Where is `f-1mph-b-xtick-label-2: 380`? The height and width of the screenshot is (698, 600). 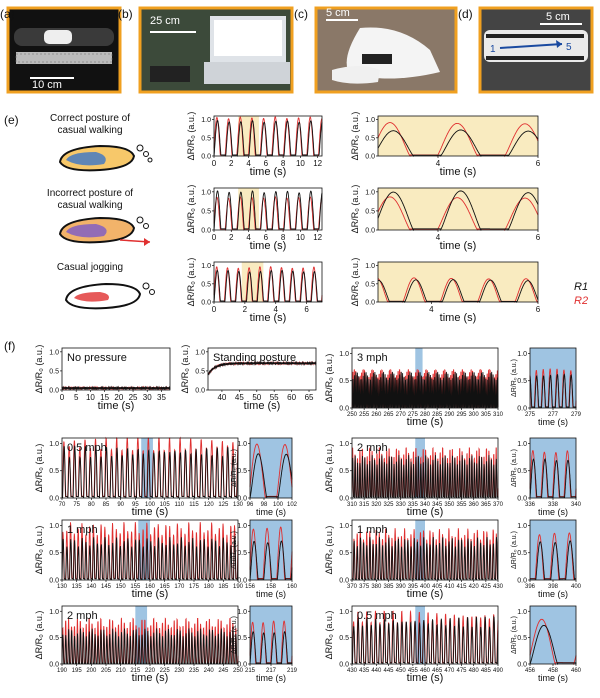 f-1mph-b-xtick-label-2: 380 is located at coordinates (376, 587).